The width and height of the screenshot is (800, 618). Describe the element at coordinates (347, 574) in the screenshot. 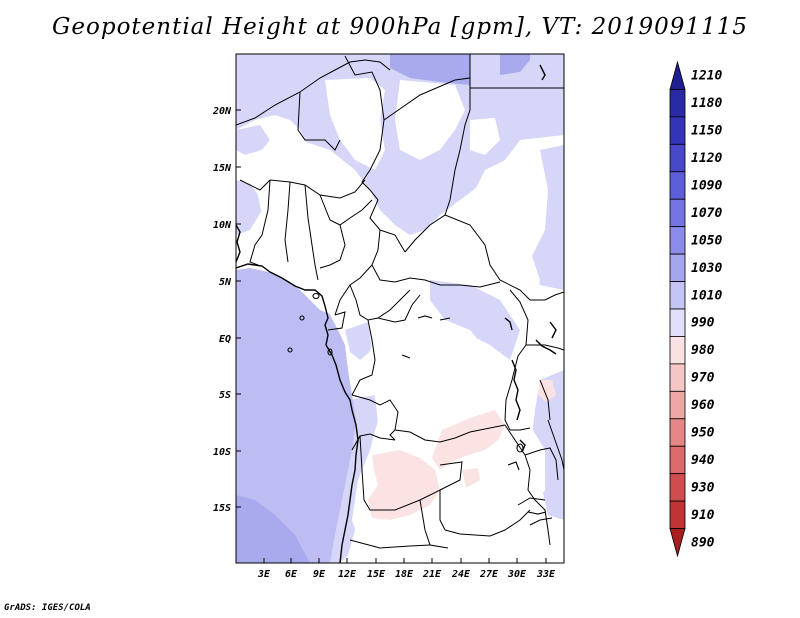

I see `lon-label: 12E` at that location.